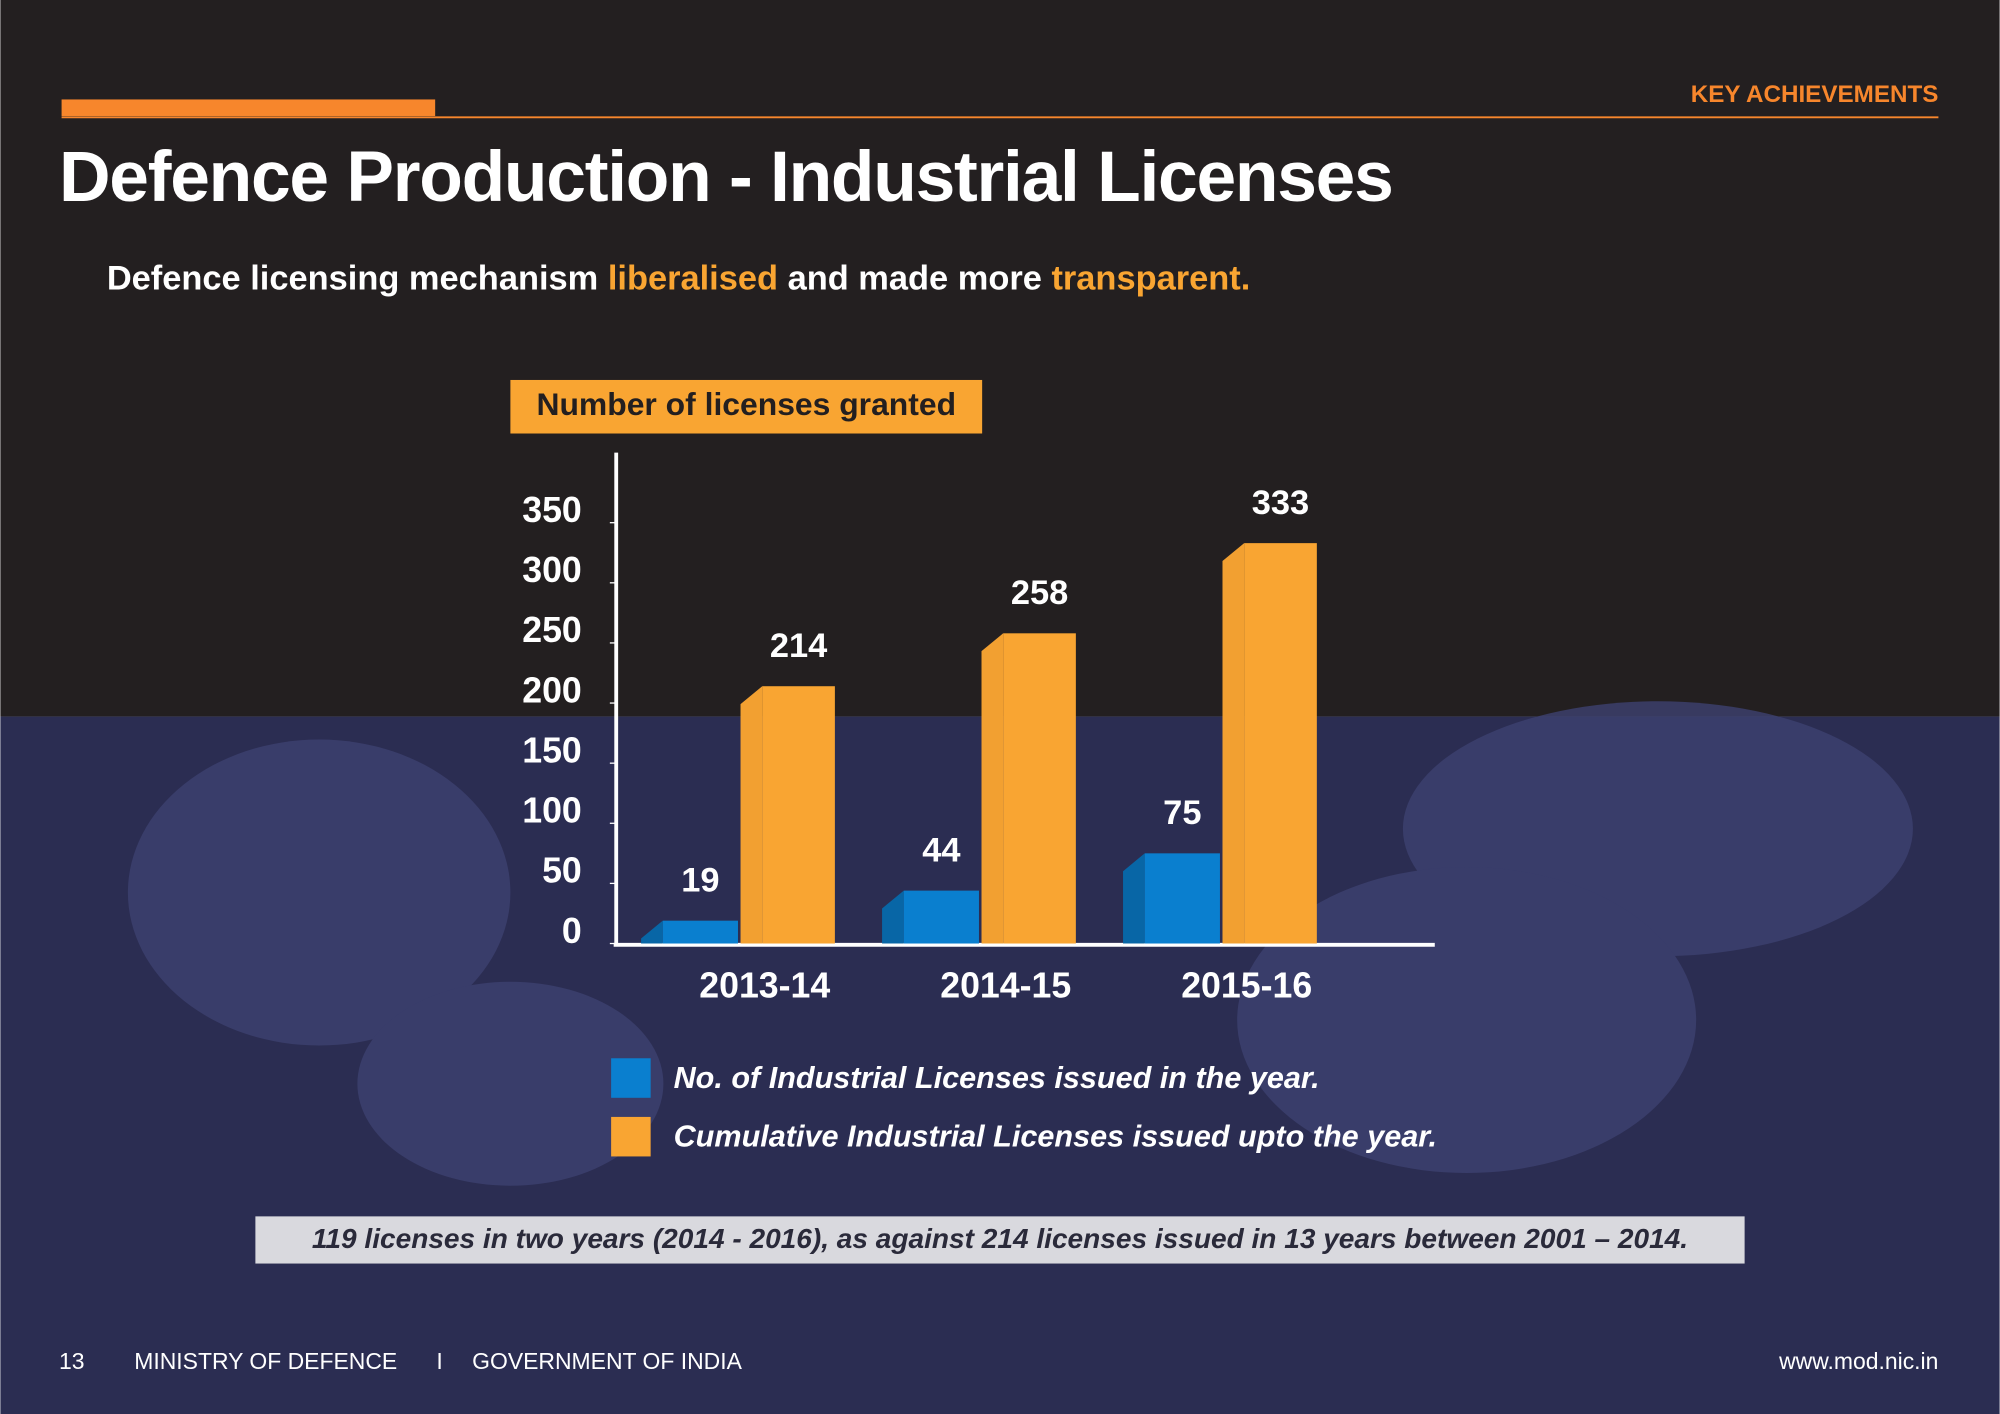 This screenshot has height=1414, width=2000. Describe the element at coordinates (1246, 986) in the screenshot. I see `x-tick-label: 2015-16` at that location.